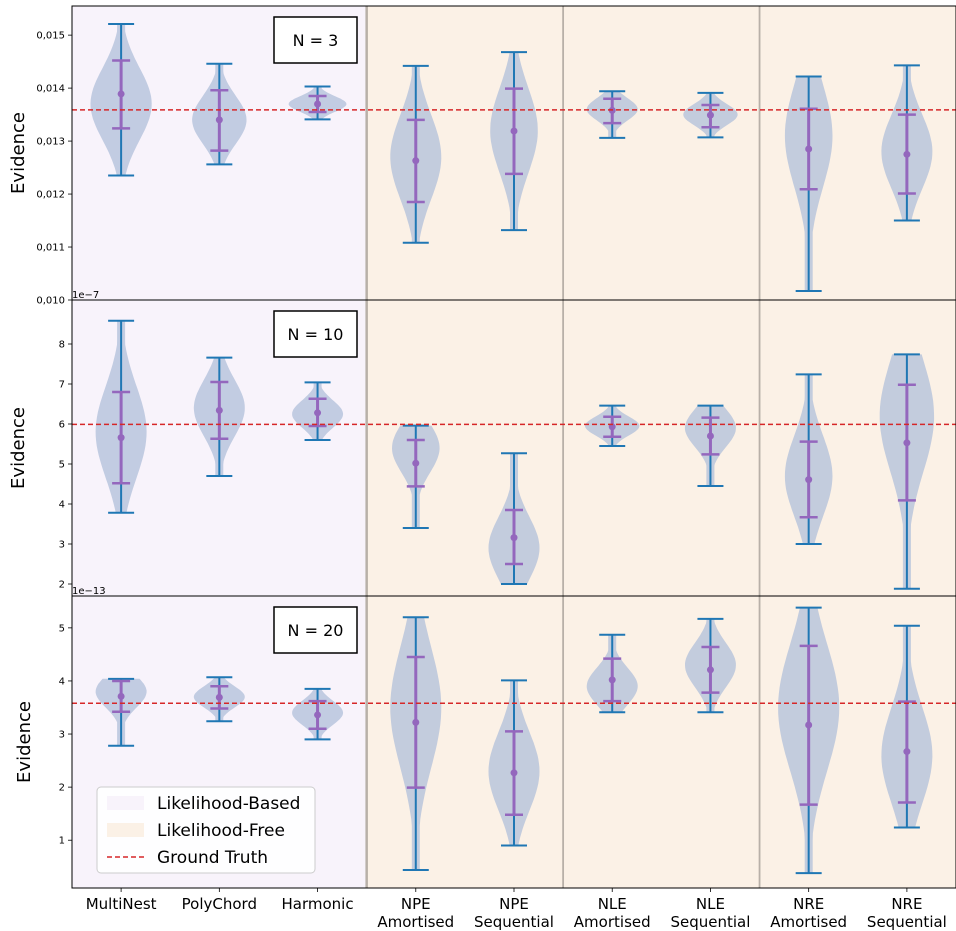  What do you see at coordinates (212, 858) in the screenshot?
I see `legend-label: Ground Truth` at bounding box center [212, 858].